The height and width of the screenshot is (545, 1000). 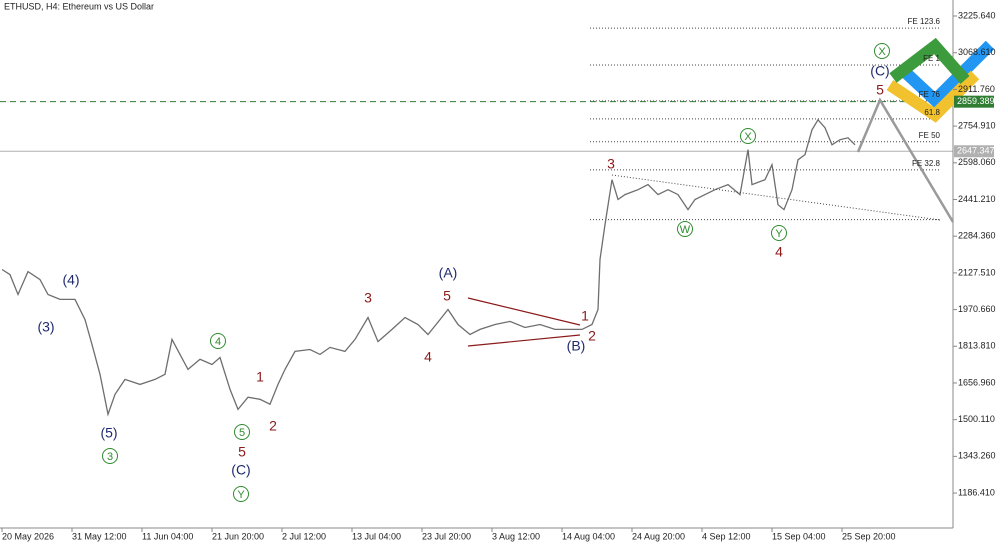 I want to click on y-tick-label: 2598.060, so click(x=977, y=162).